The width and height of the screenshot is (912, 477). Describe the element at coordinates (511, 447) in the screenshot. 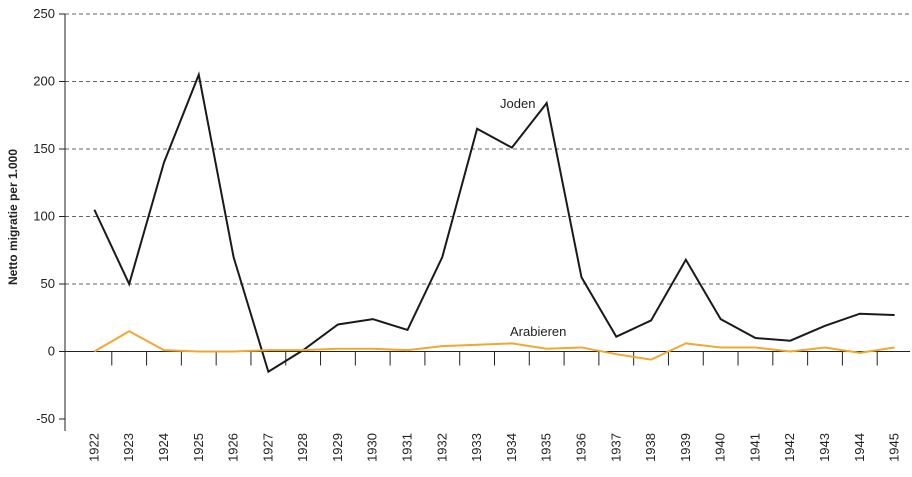

I see `x-tick-label: 1934` at that location.